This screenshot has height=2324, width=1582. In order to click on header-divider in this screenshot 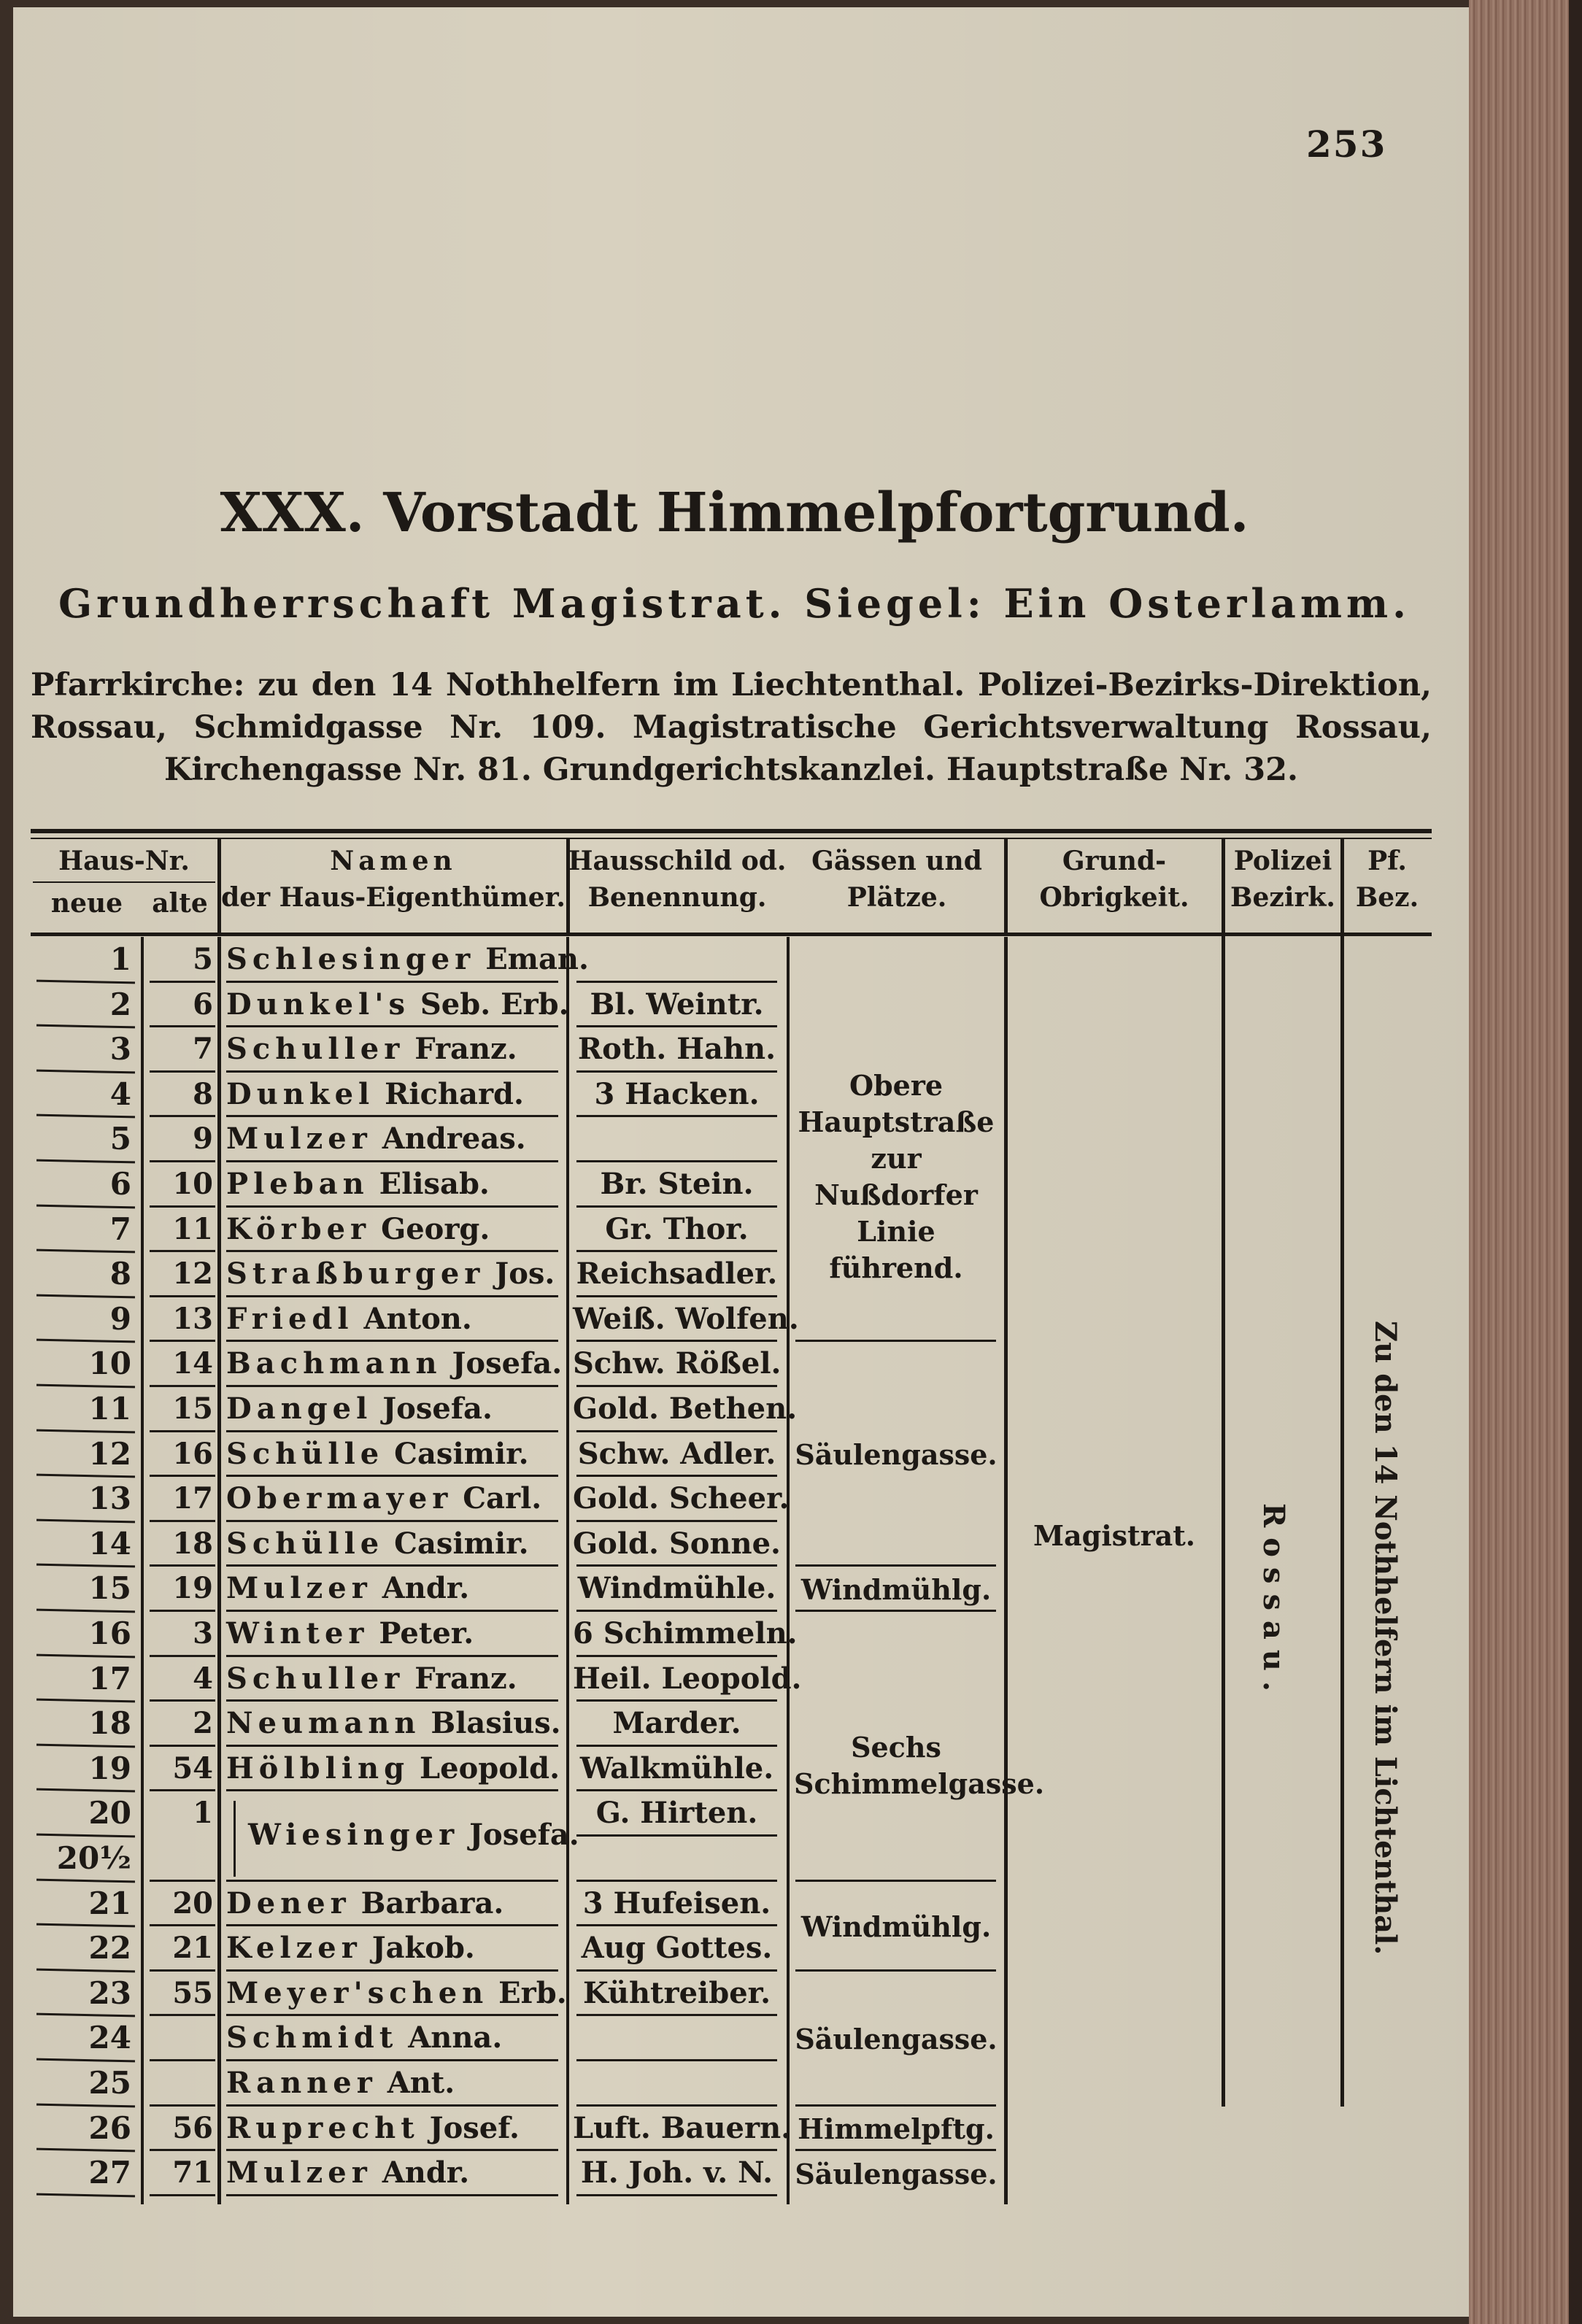, I will do `click(124, 882)`.